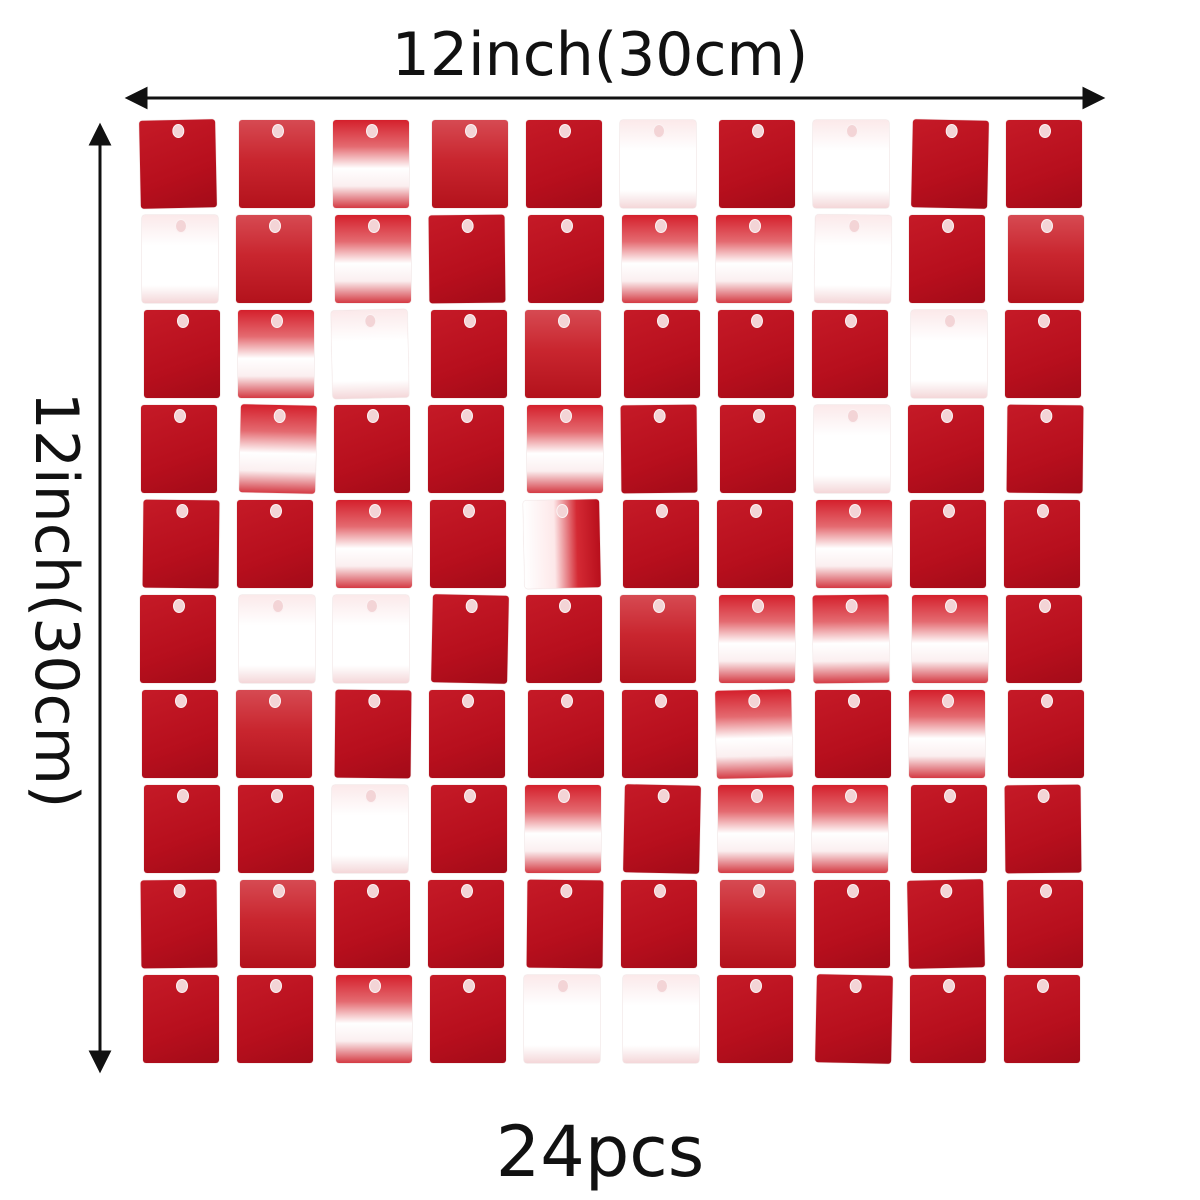 The width and height of the screenshot is (1200, 1200). What do you see at coordinates (600, 55) in the screenshot?
I see `width-dimension-label: 12inch(30cm)` at bounding box center [600, 55].